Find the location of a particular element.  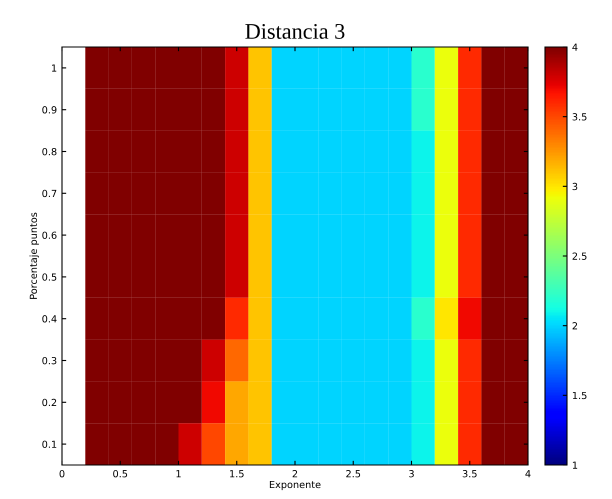

x-axis-title: Exponente is located at coordinates (295, 485).